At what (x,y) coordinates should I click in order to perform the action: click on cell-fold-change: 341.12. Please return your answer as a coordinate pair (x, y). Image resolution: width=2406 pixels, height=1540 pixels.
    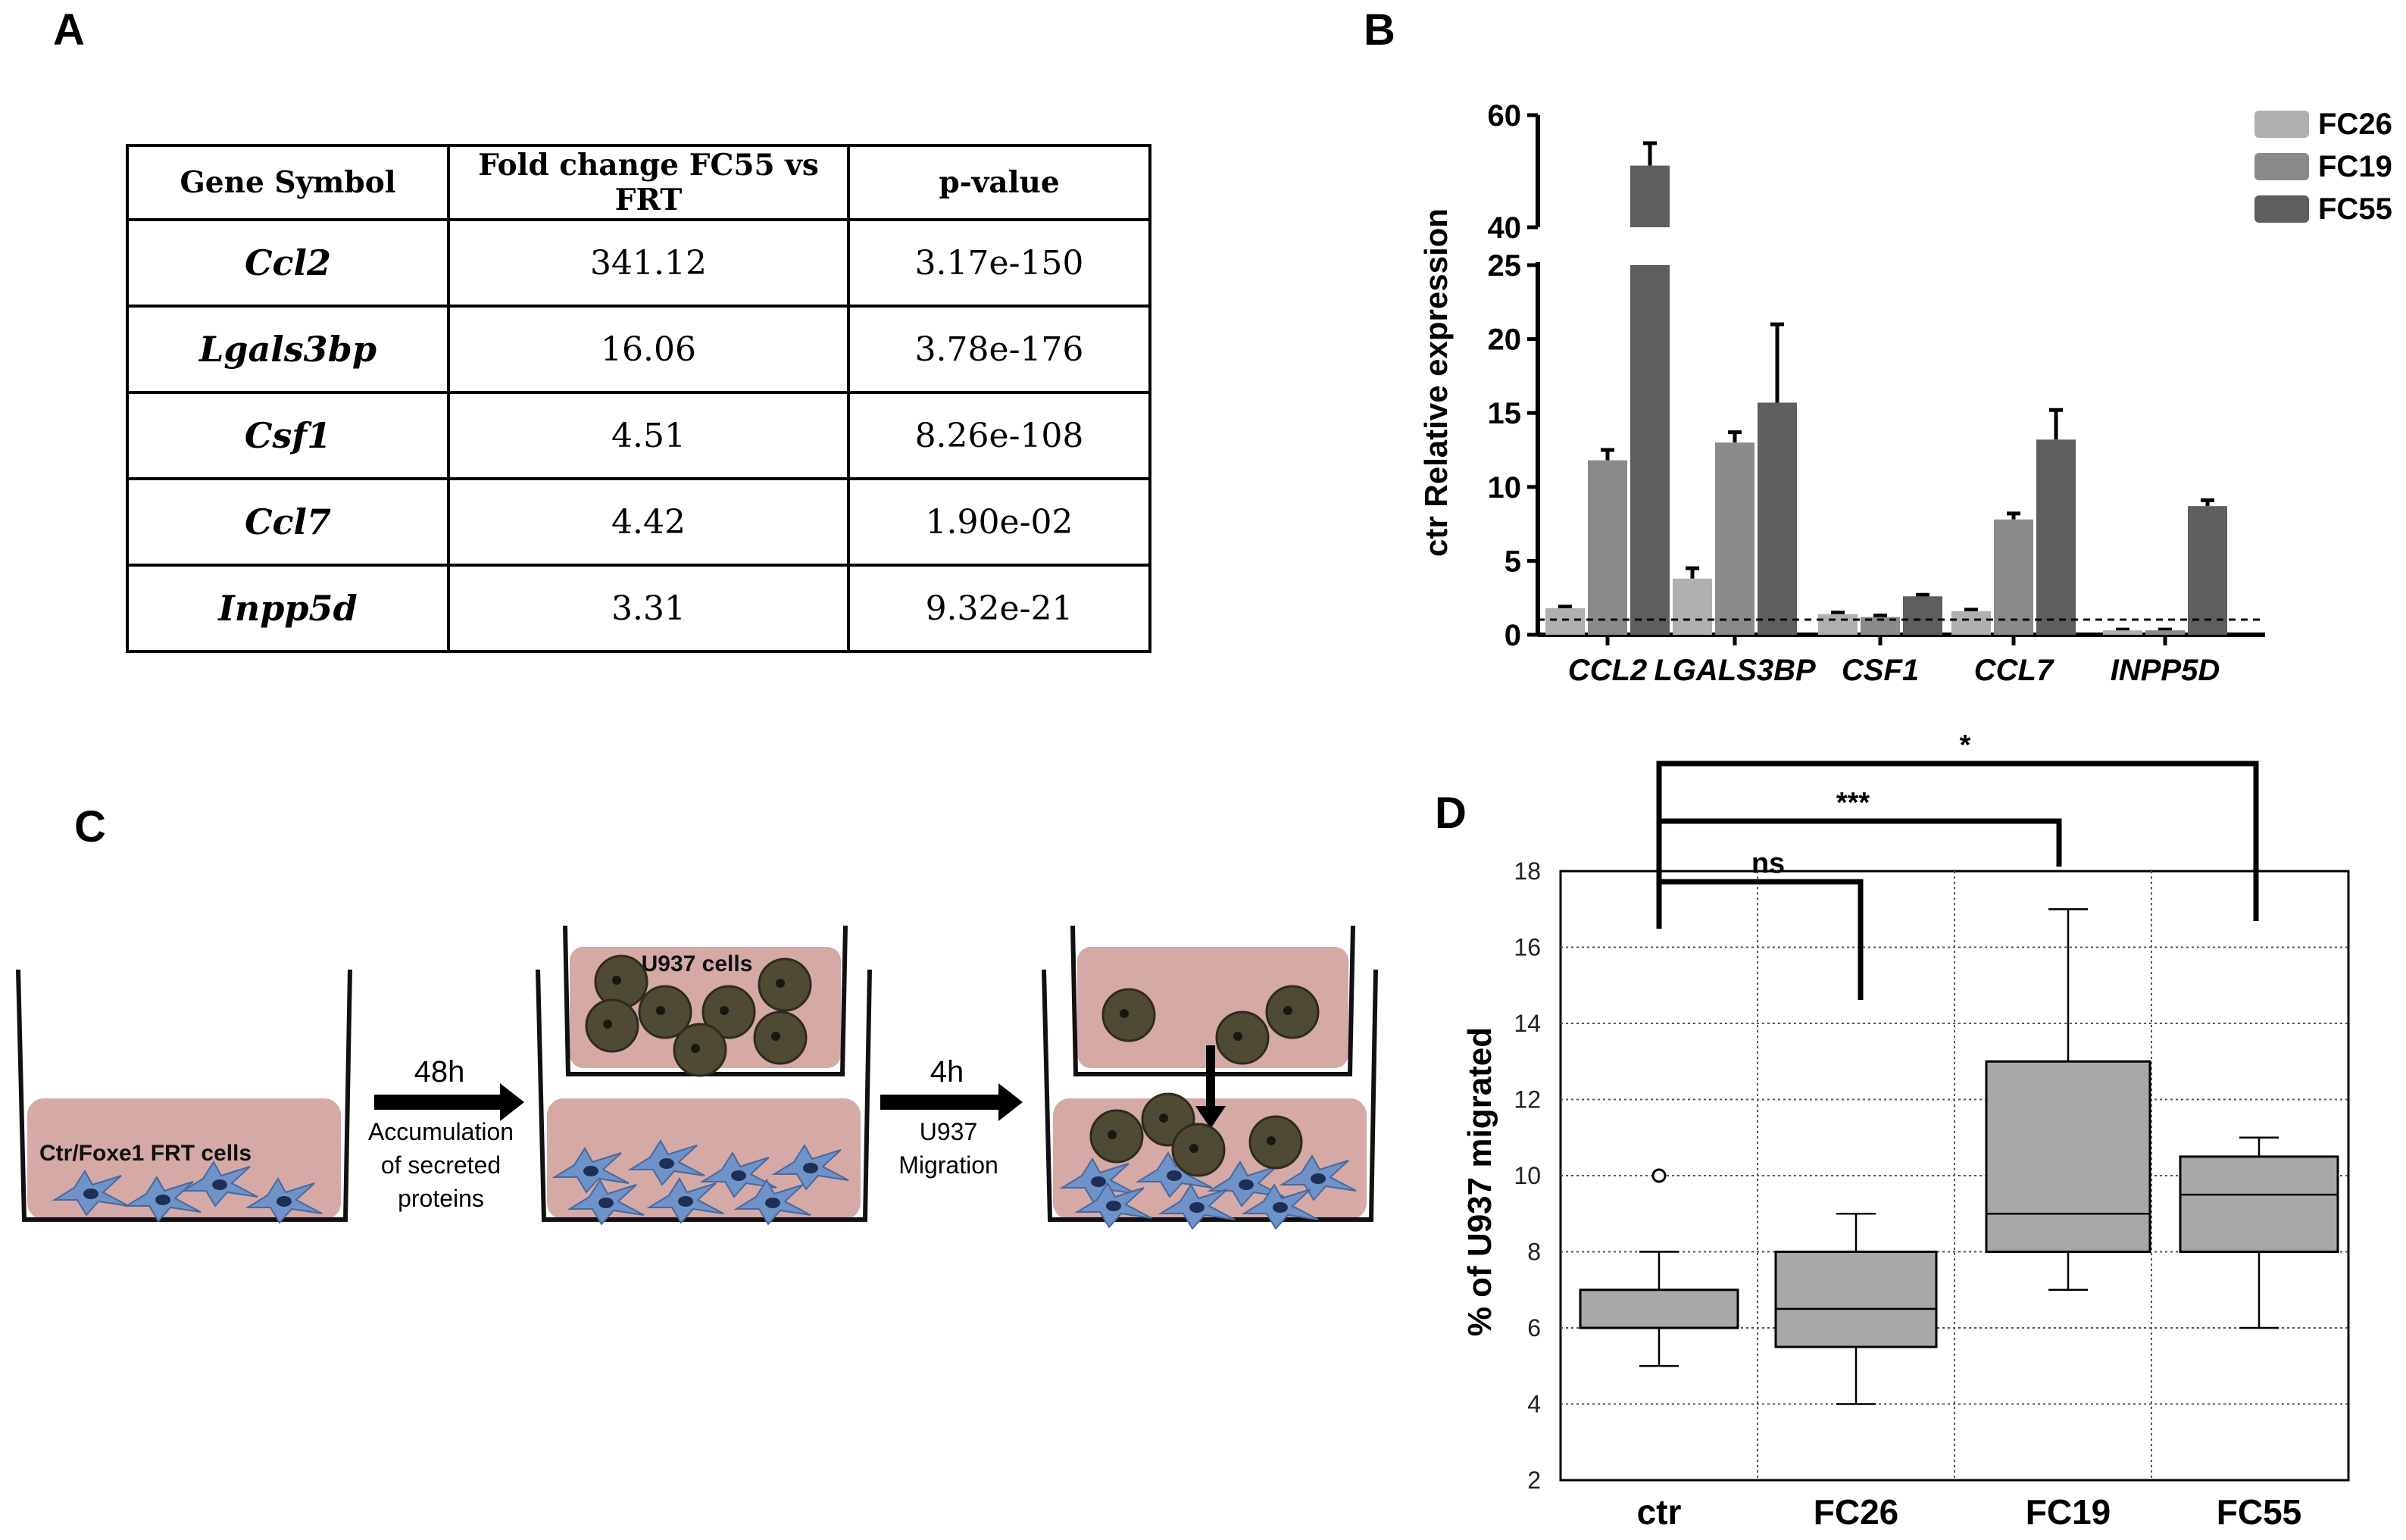
    Looking at the image, I should click on (648, 263).